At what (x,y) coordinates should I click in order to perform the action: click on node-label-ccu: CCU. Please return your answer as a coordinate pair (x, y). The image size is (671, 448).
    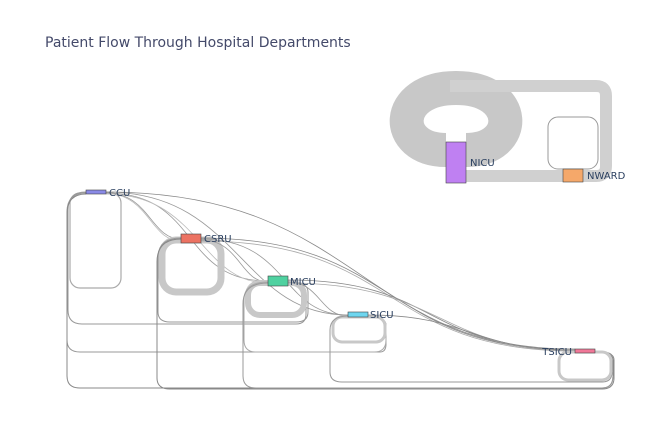
    Looking at the image, I should click on (119, 193).